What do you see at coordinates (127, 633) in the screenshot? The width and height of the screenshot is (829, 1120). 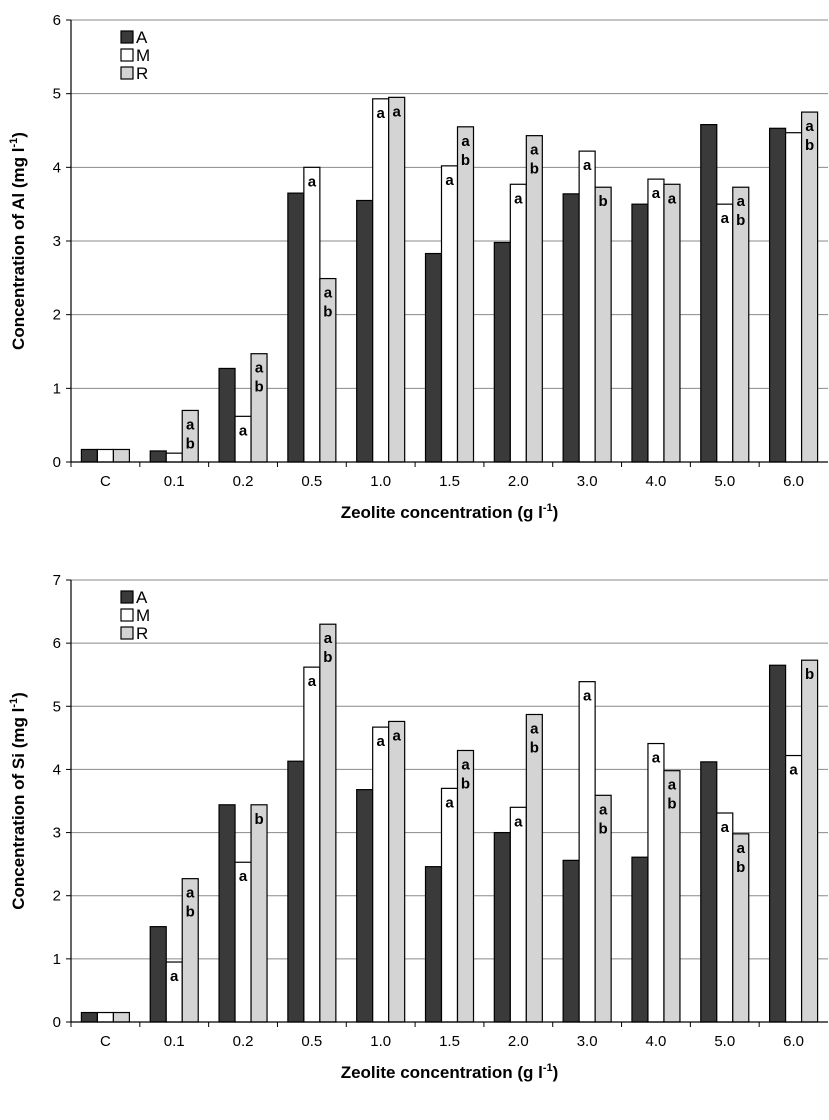 I see `si-legend-swatch-r` at bounding box center [127, 633].